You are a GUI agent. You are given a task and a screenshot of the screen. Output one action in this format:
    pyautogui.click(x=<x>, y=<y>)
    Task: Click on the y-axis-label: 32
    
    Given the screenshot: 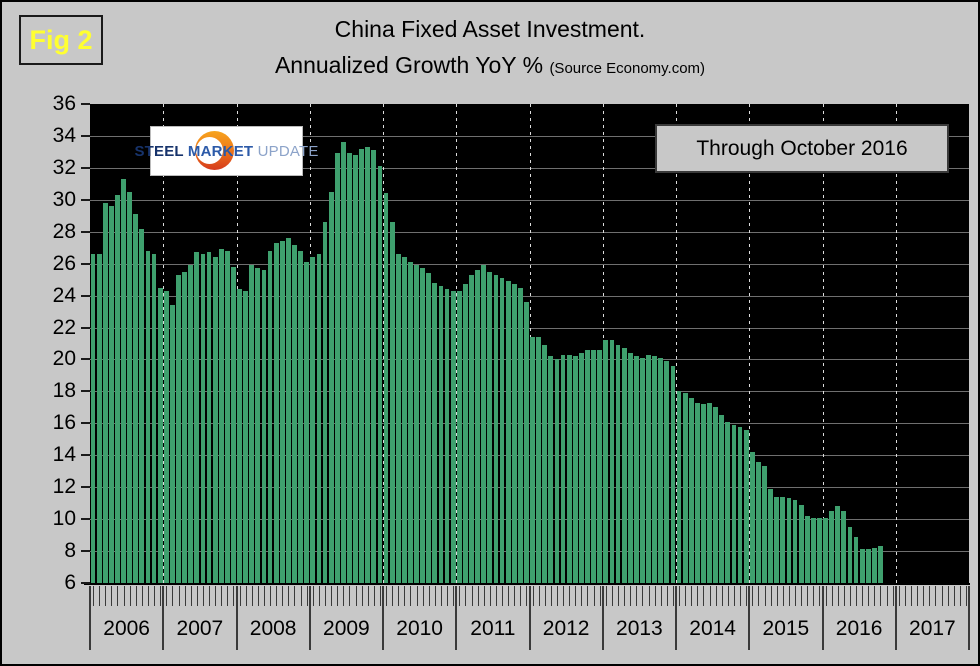 What is the action you would take?
    pyautogui.click(x=64, y=167)
    